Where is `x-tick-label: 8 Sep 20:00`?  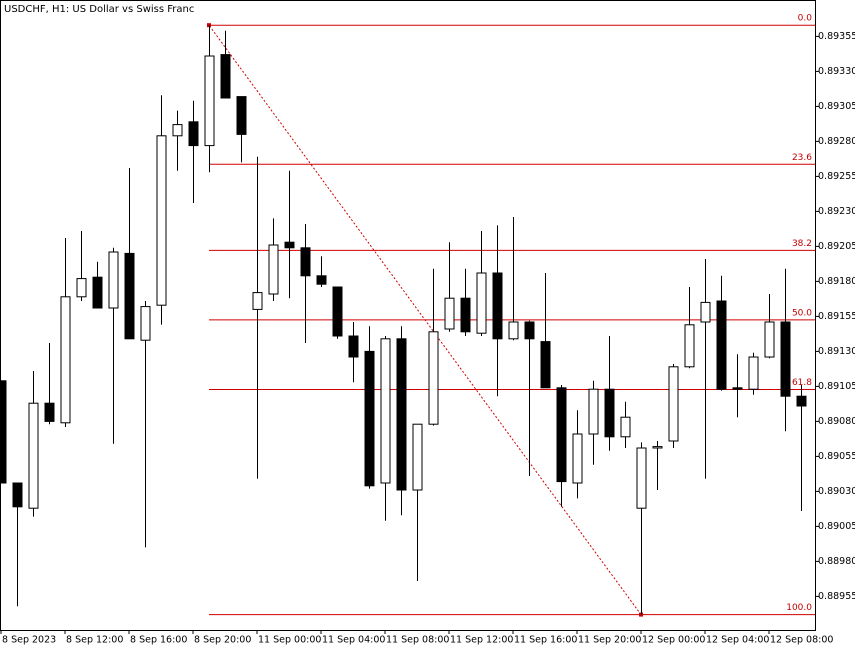
x-tick-label: 8 Sep 20:00 is located at coordinates (222, 640).